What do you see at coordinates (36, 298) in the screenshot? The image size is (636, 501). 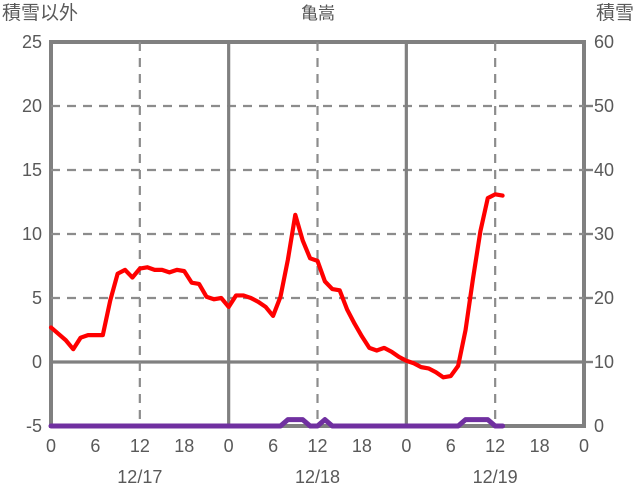 I see `y-axis-left-tick-label: 5` at bounding box center [36, 298].